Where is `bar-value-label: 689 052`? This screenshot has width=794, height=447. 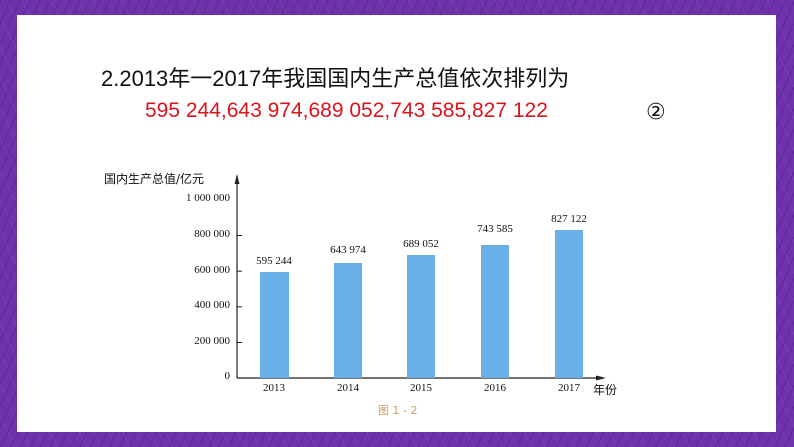 bar-value-label: 689 052 is located at coordinates (421, 244).